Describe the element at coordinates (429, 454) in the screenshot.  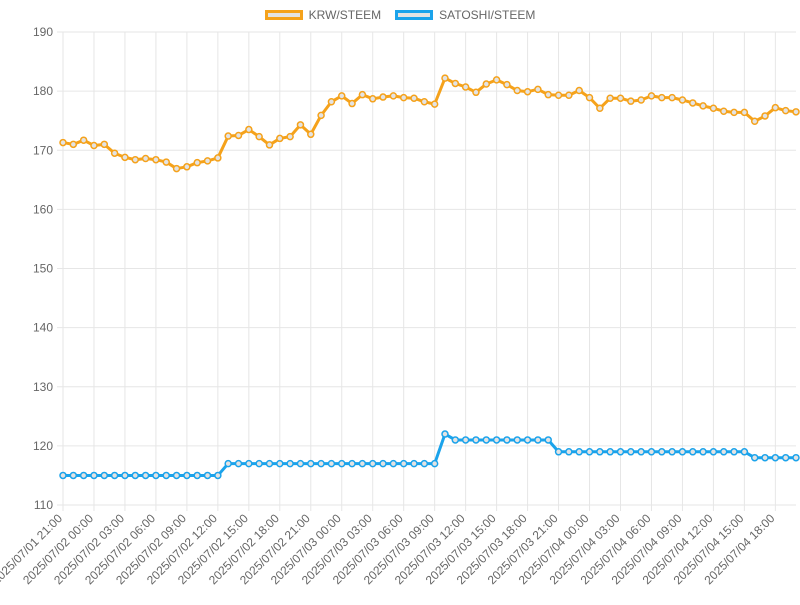
I see `series-line-satoshi-steem` at that location.